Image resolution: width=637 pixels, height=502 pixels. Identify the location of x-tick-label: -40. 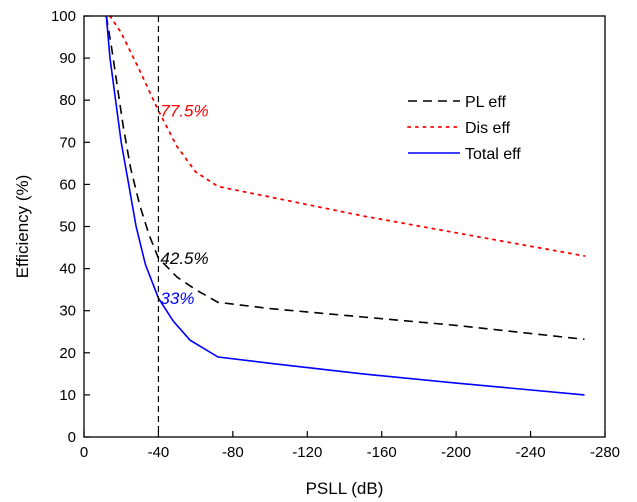
(159, 452).